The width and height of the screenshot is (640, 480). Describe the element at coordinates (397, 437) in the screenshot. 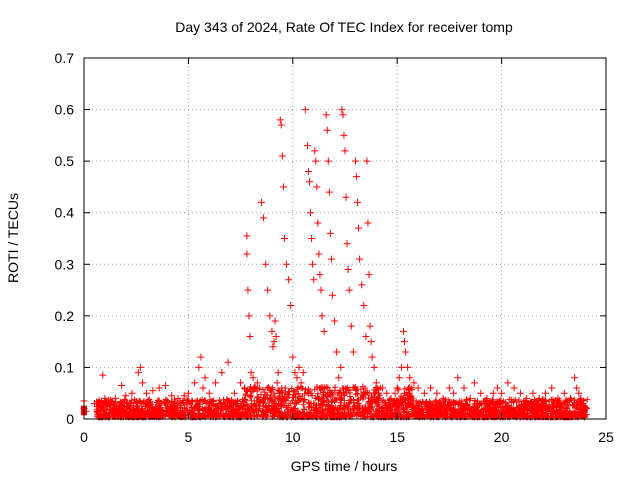

I see `x-tick-label: 15` at that location.